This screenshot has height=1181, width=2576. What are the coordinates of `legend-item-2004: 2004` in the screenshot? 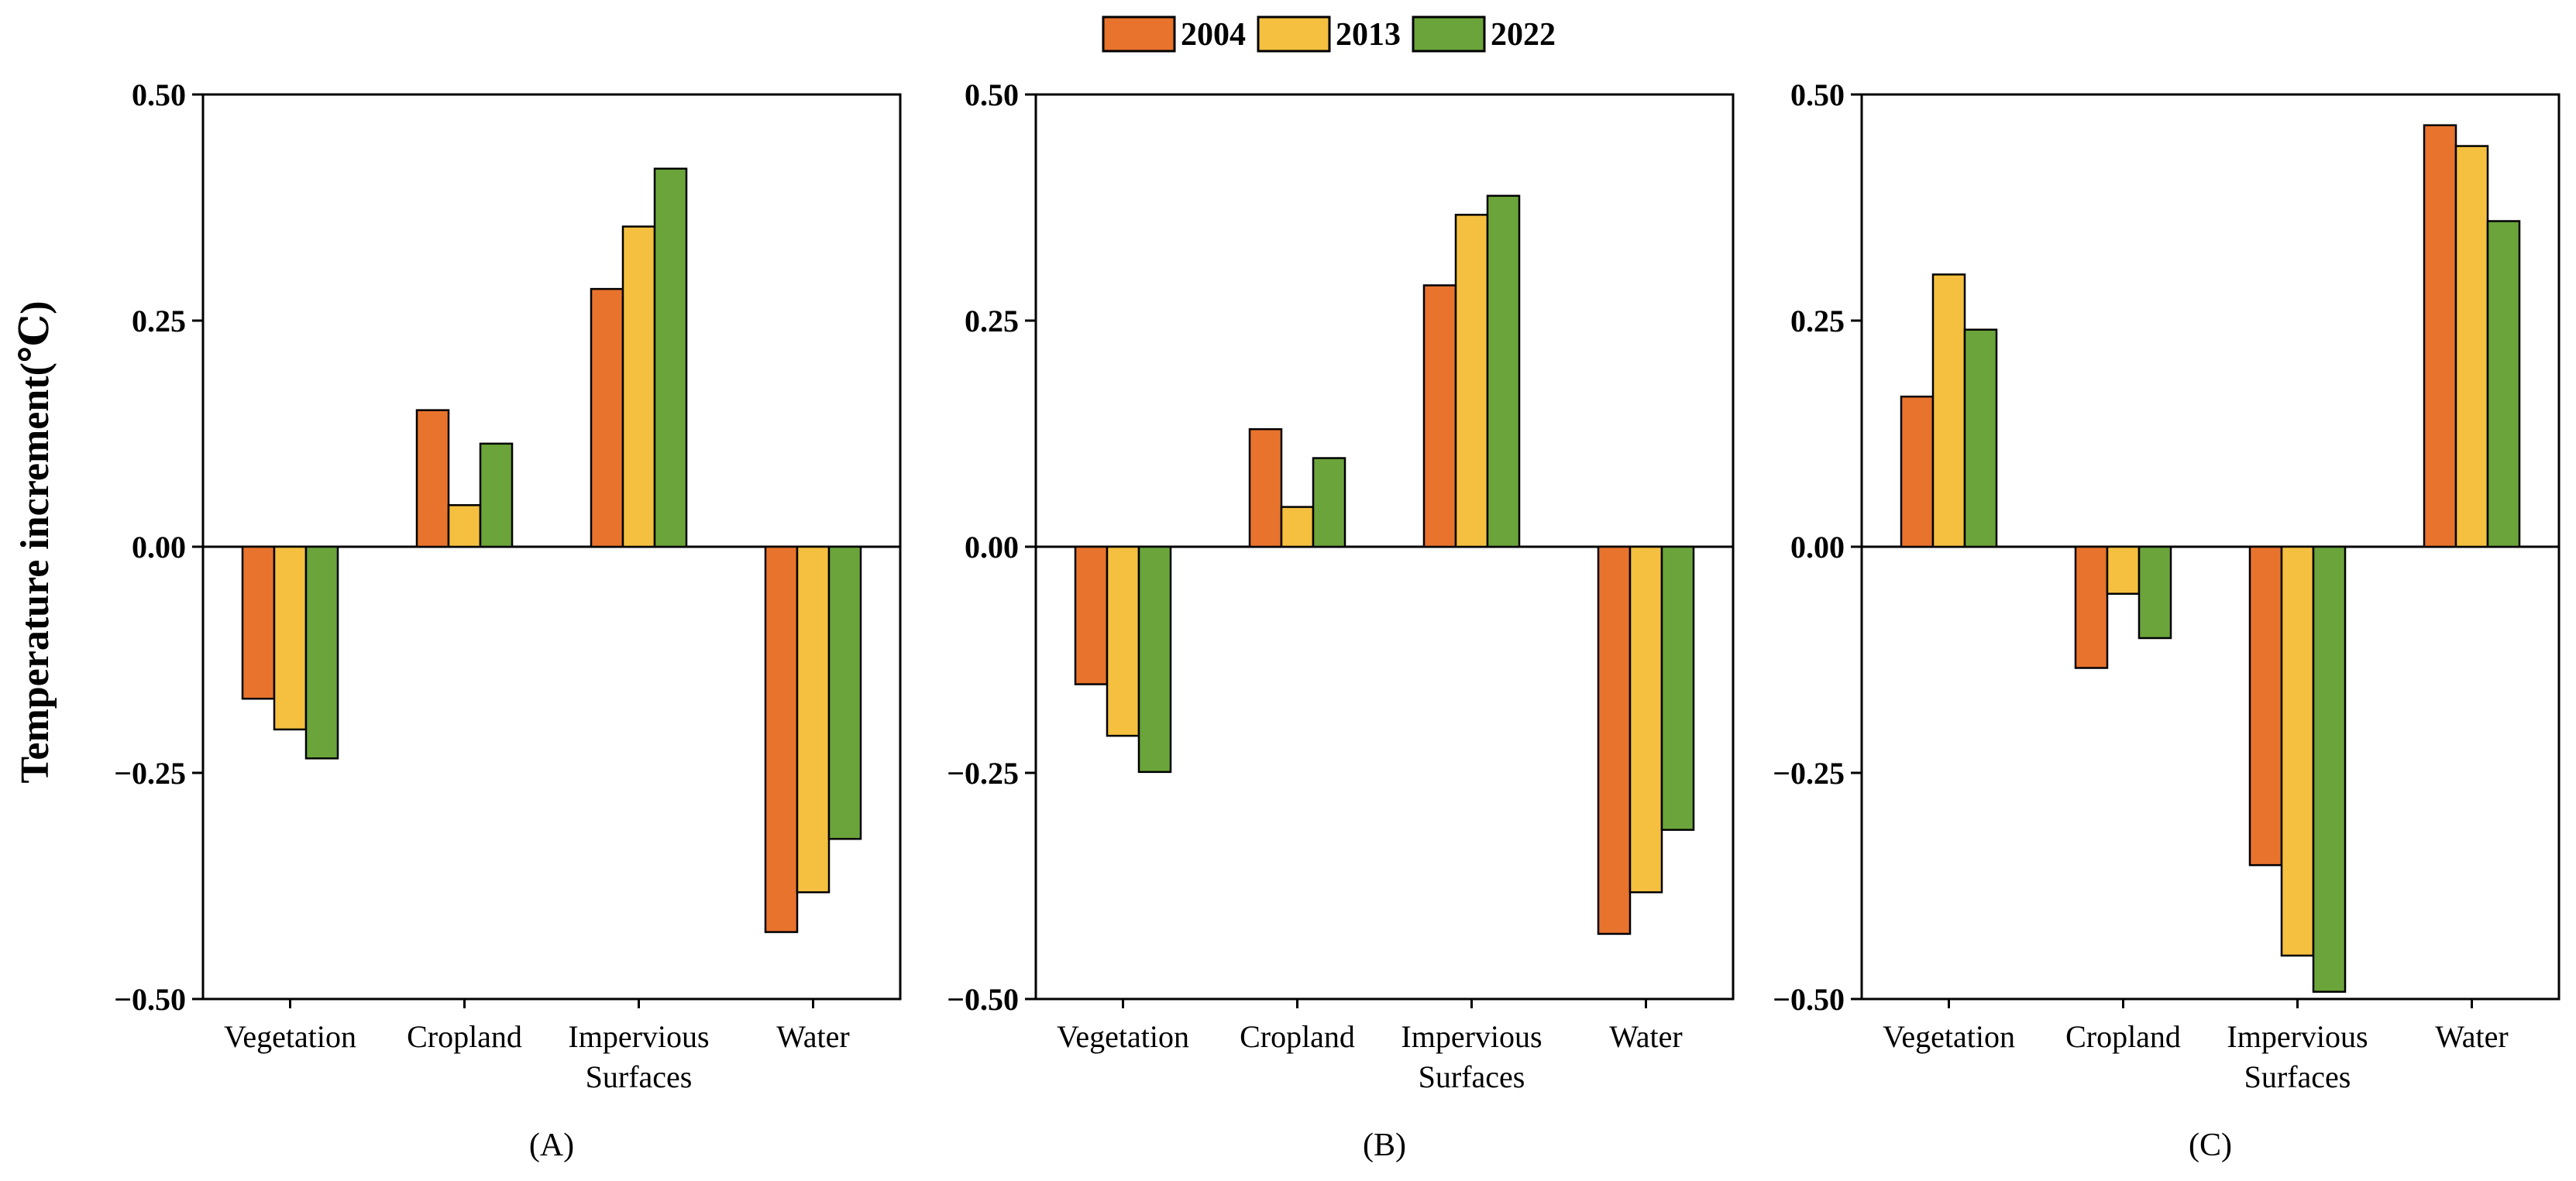 It's located at (1174, 34).